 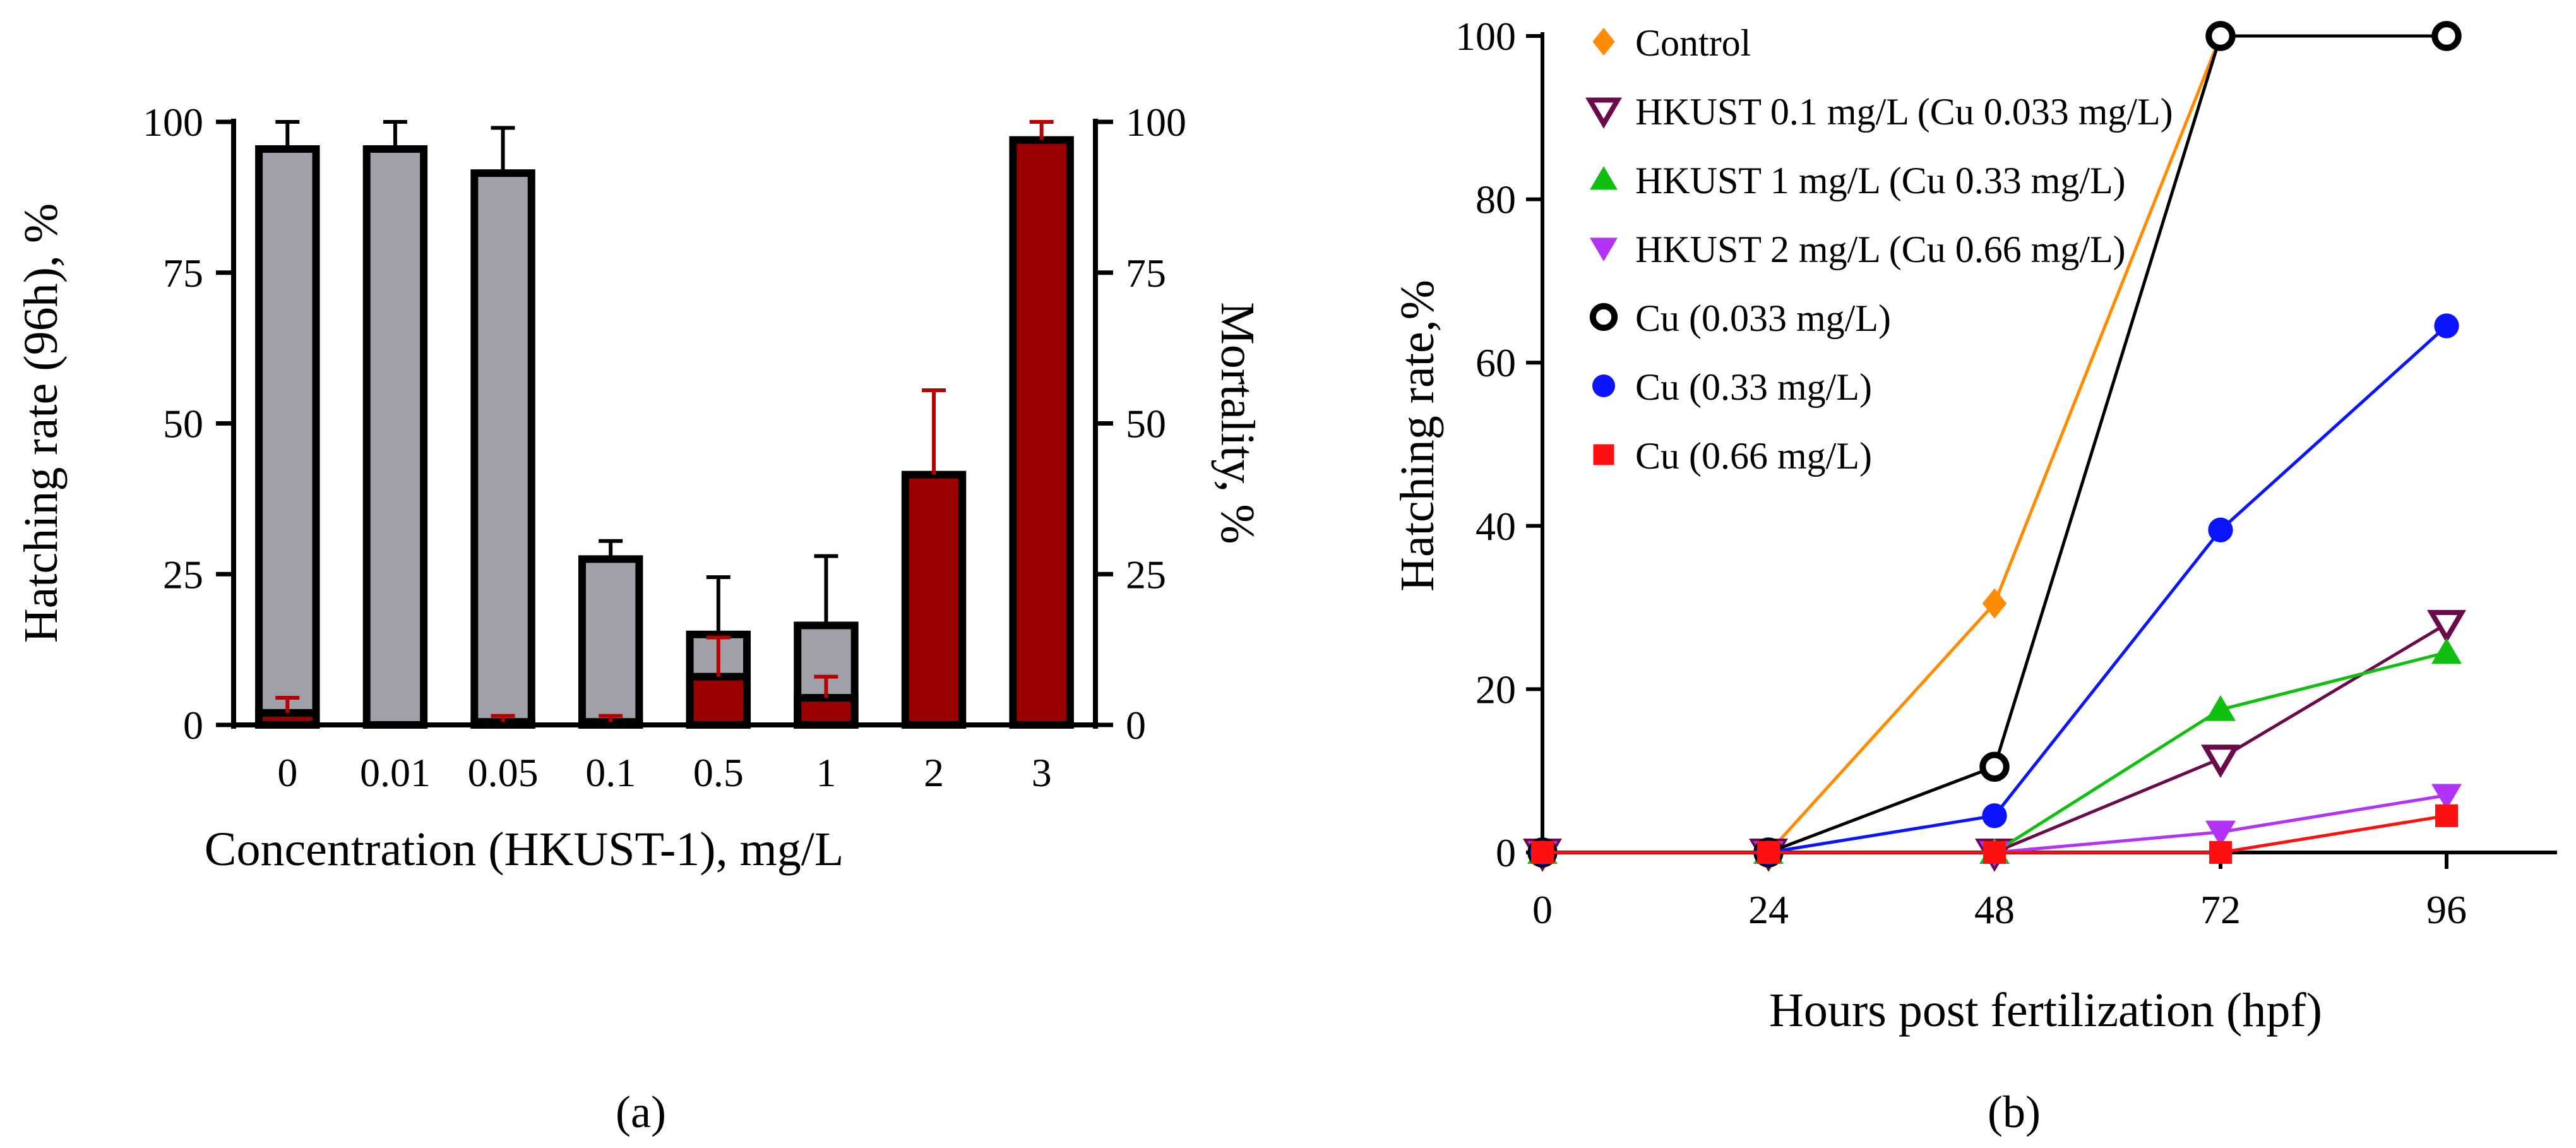 I want to click on x-tick-label: 48, so click(x=1994, y=910).